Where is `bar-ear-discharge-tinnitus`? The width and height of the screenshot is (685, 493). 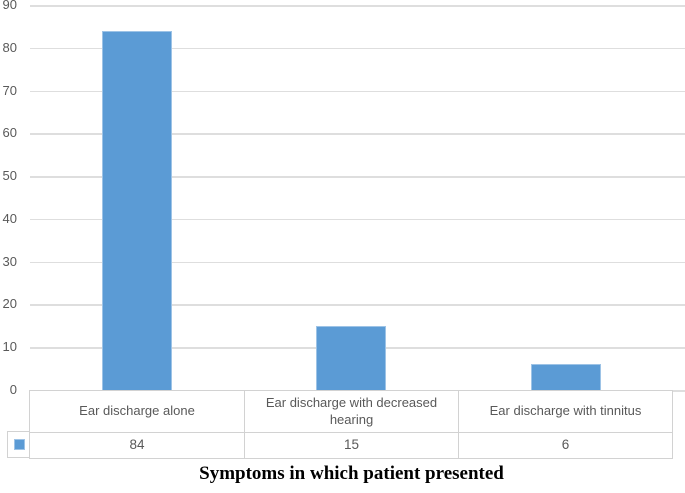 bar-ear-discharge-tinnitus is located at coordinates (565, 377).